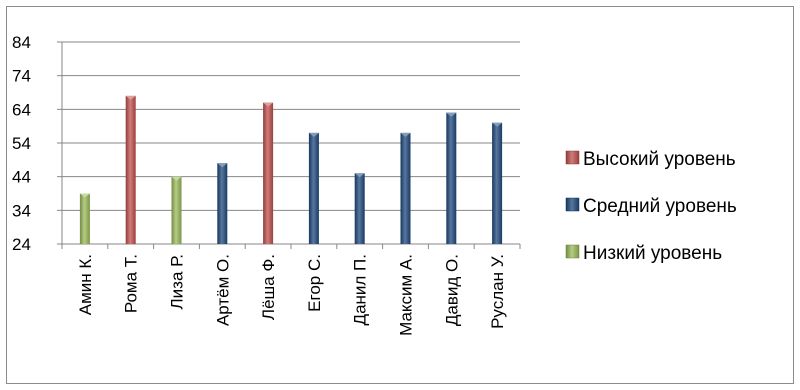 The image size is (800, 390). Describe the element at coordinates (21, 244) in the screenshot. I see `y-tick-label: 24` at that location.